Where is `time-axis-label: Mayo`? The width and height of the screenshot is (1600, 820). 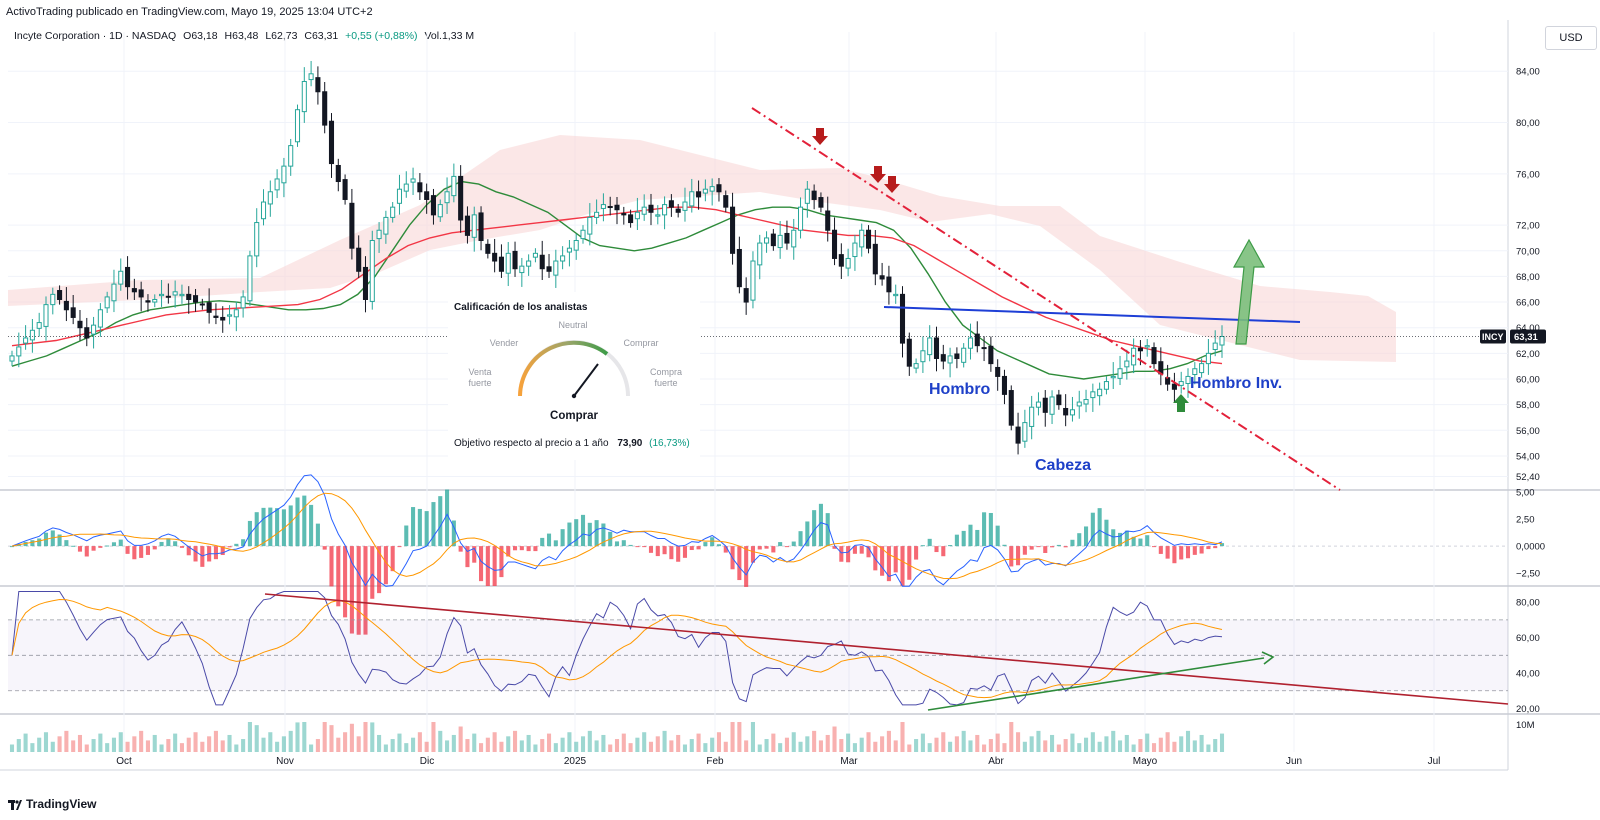 time-axis-label: Mayo is located at coordinates (1145, 761).